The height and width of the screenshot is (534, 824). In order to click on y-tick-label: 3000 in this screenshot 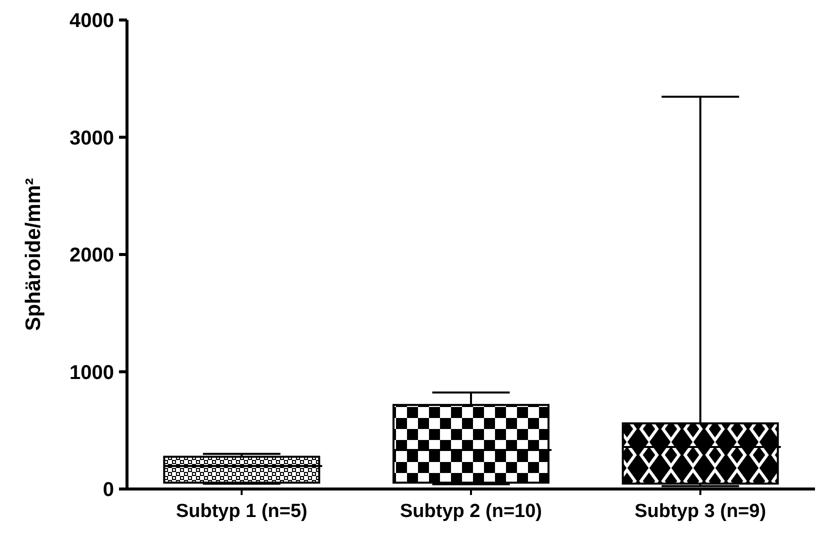, I will do `click(92, 138)`.